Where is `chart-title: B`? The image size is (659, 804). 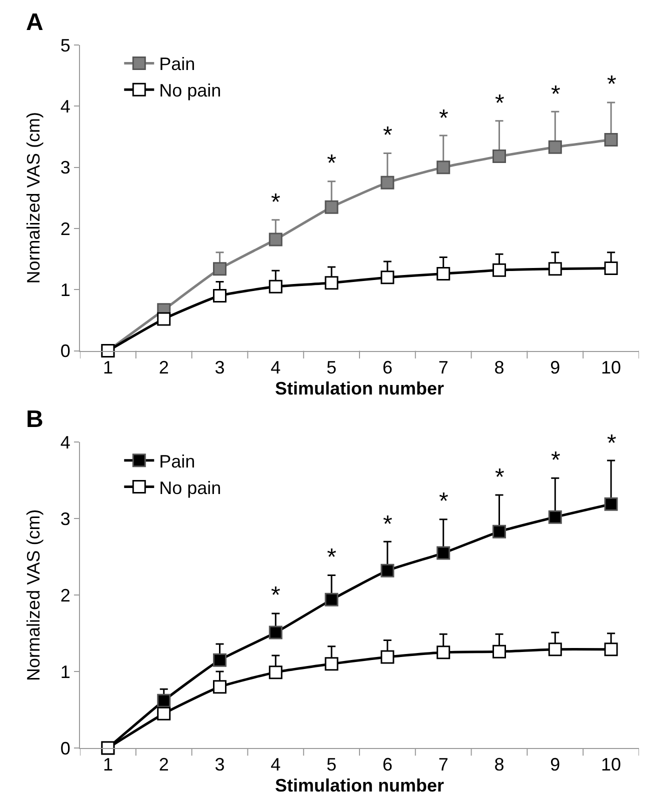
chart-title: B is located at coordinates (35, 419).